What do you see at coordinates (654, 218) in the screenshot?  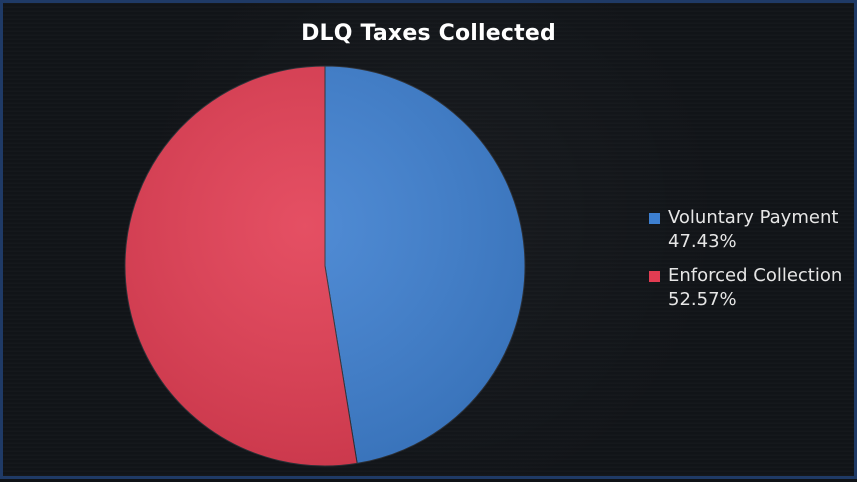 I see `legend-swatch-voluntary-payment` at bounding box center [654, 218].